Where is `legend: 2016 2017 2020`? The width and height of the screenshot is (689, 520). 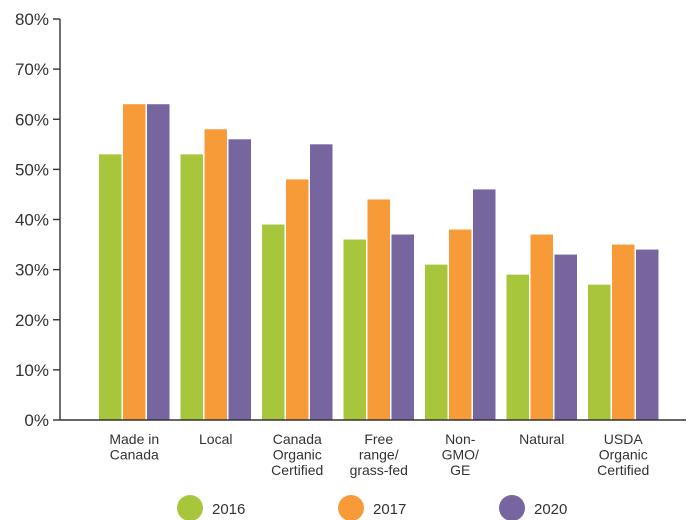
legend: 2016 2017 2020 is located at coordinates (372, 507).